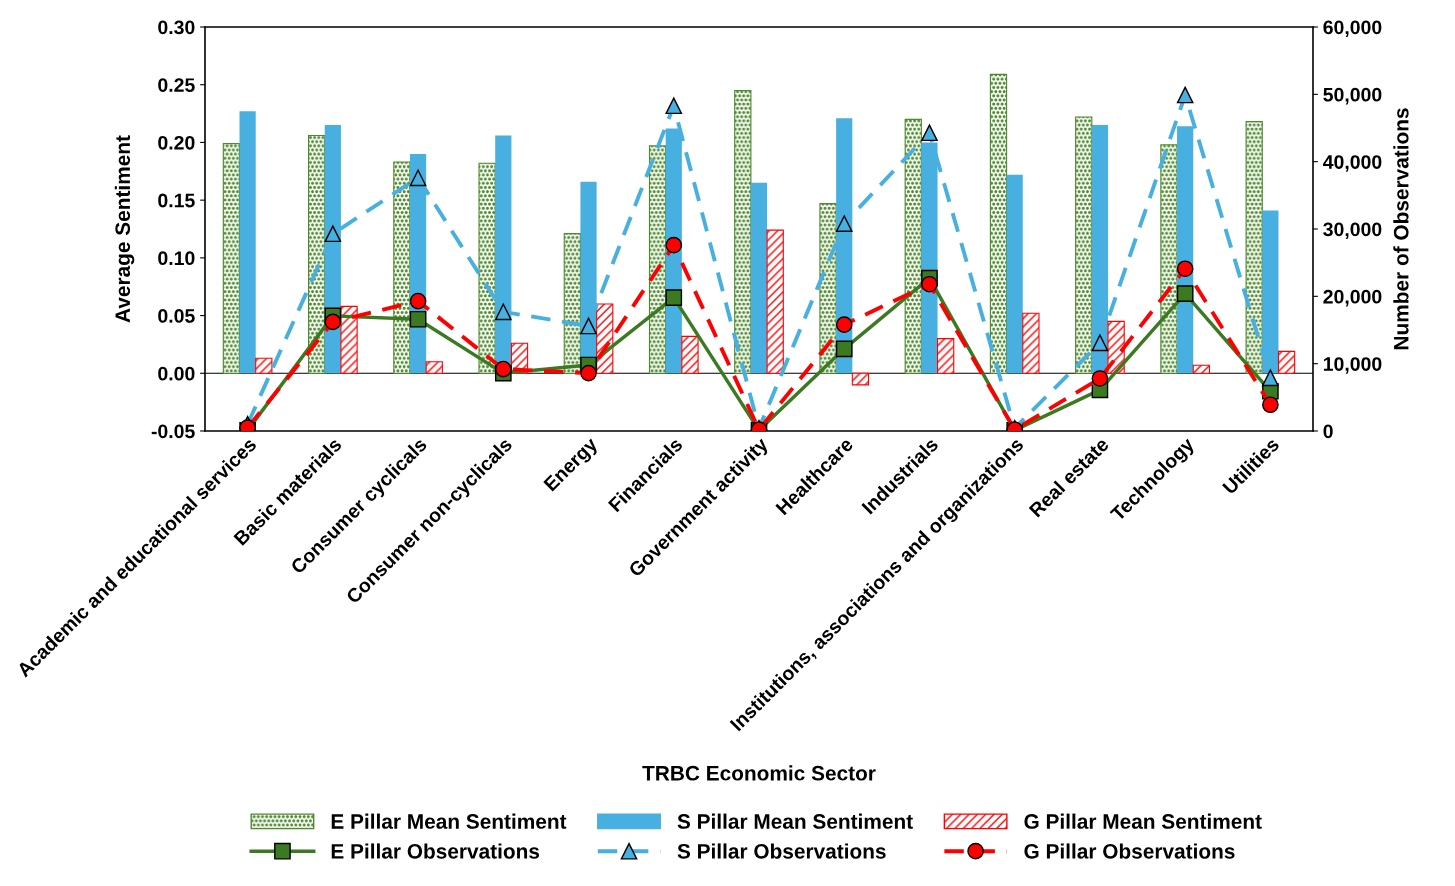 The height and width of the screenshot is (886, 1455). Describe the element at coordinates (781, 851) in the screenshot. I see `legend-label: S Pillar Observations` at that location.